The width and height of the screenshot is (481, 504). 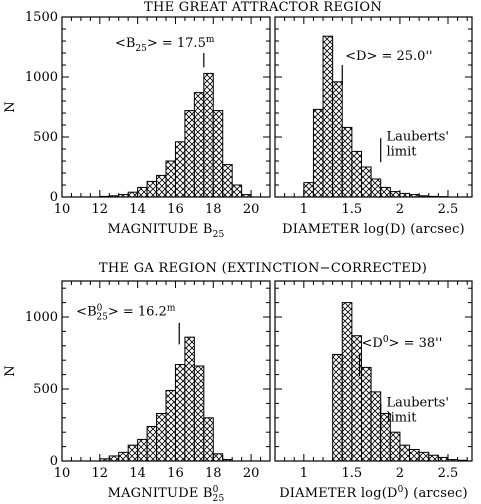 What do you see at coordinates (373, 229) in the screenshot?
I see `x-axis-label: DIAMETER log(D) (arcsec)` at bounding box center [373, 229].